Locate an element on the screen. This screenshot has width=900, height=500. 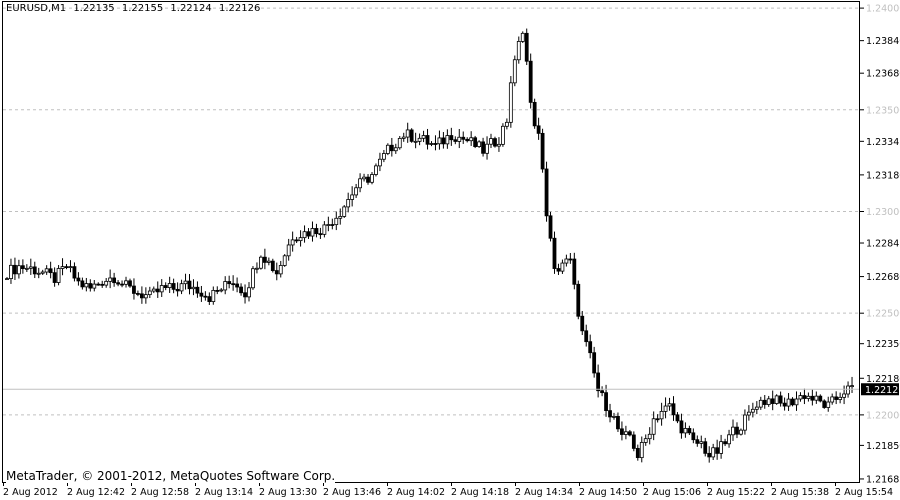
y-tick-label: 1.22350 is located at coordinates (883, 344).